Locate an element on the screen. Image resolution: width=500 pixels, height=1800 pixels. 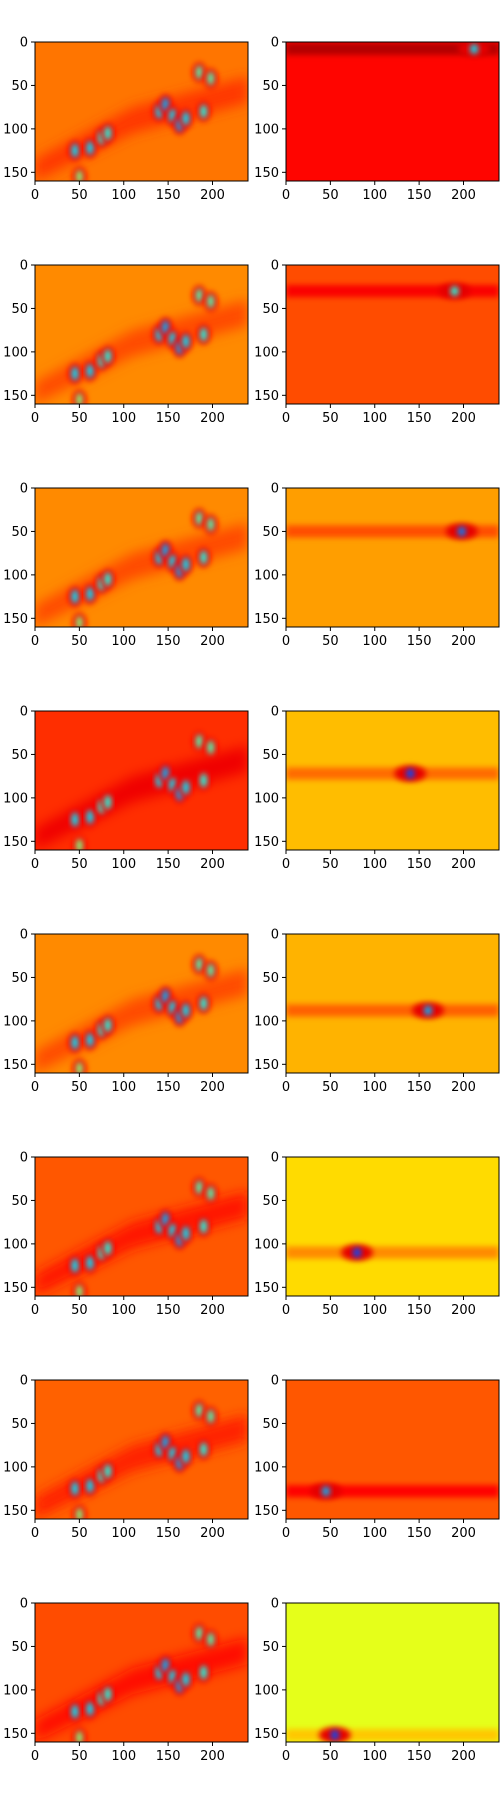
heatmap-panel-r5-c1: 0 50 100 150 200 0 50 100 150 is located at coordinates (126, 1011).